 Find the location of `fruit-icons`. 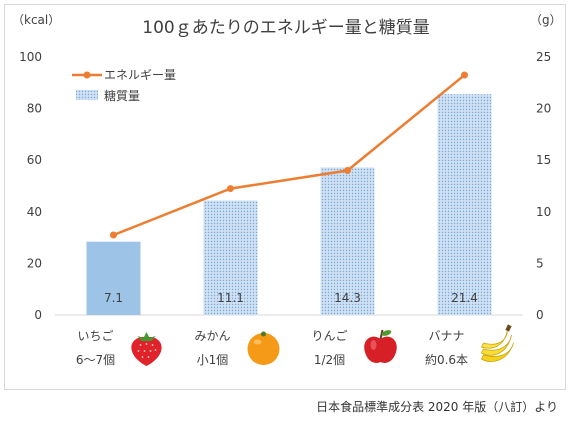

fruit-icons is located at coordinates (322, 345).